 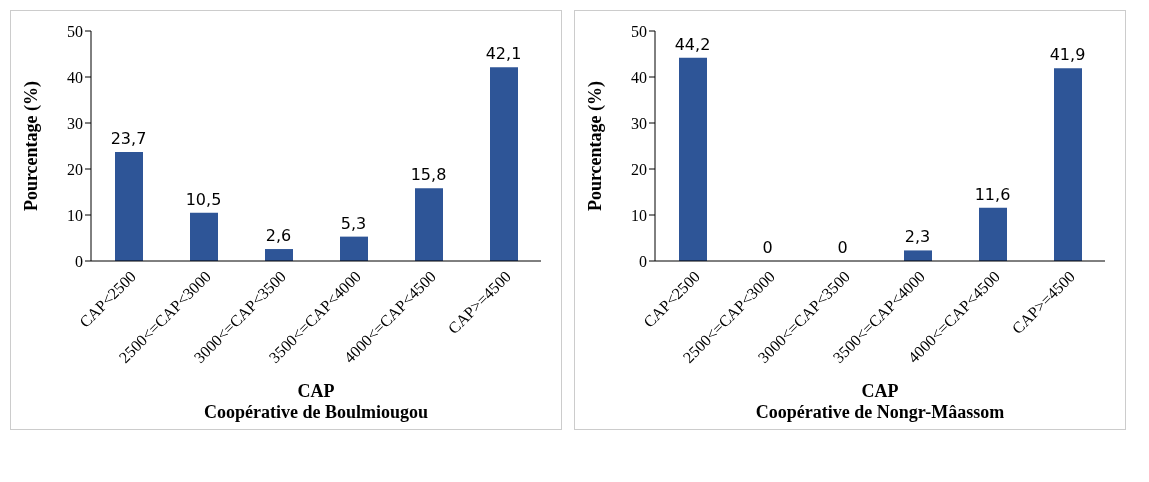 I want to click on data-label: 2,3, so click(x=917, y=237).